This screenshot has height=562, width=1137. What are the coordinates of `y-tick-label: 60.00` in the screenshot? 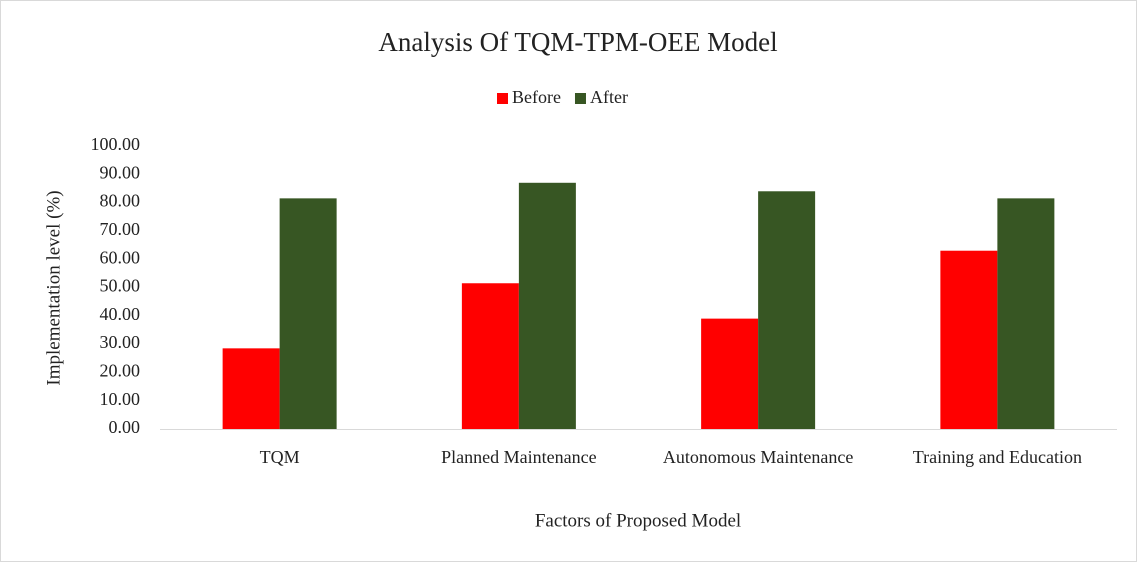 It's located at (120, 257).